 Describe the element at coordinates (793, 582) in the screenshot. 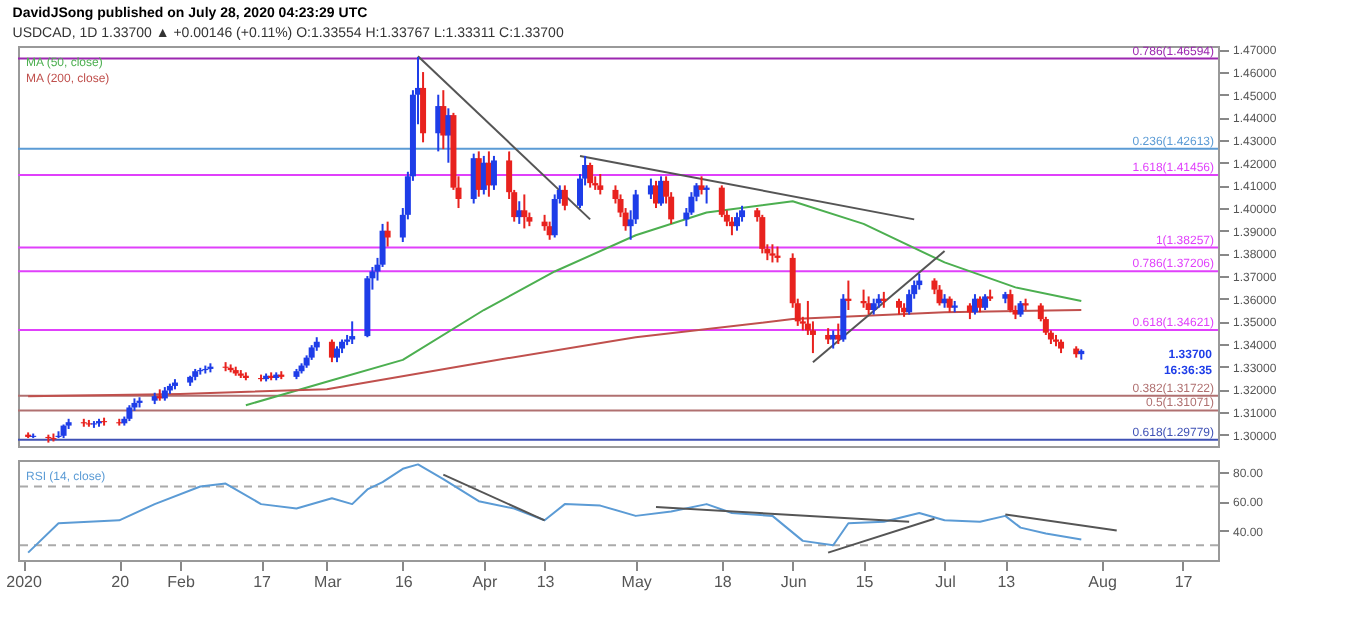

I see `x-tick-label: Jun` at that location.